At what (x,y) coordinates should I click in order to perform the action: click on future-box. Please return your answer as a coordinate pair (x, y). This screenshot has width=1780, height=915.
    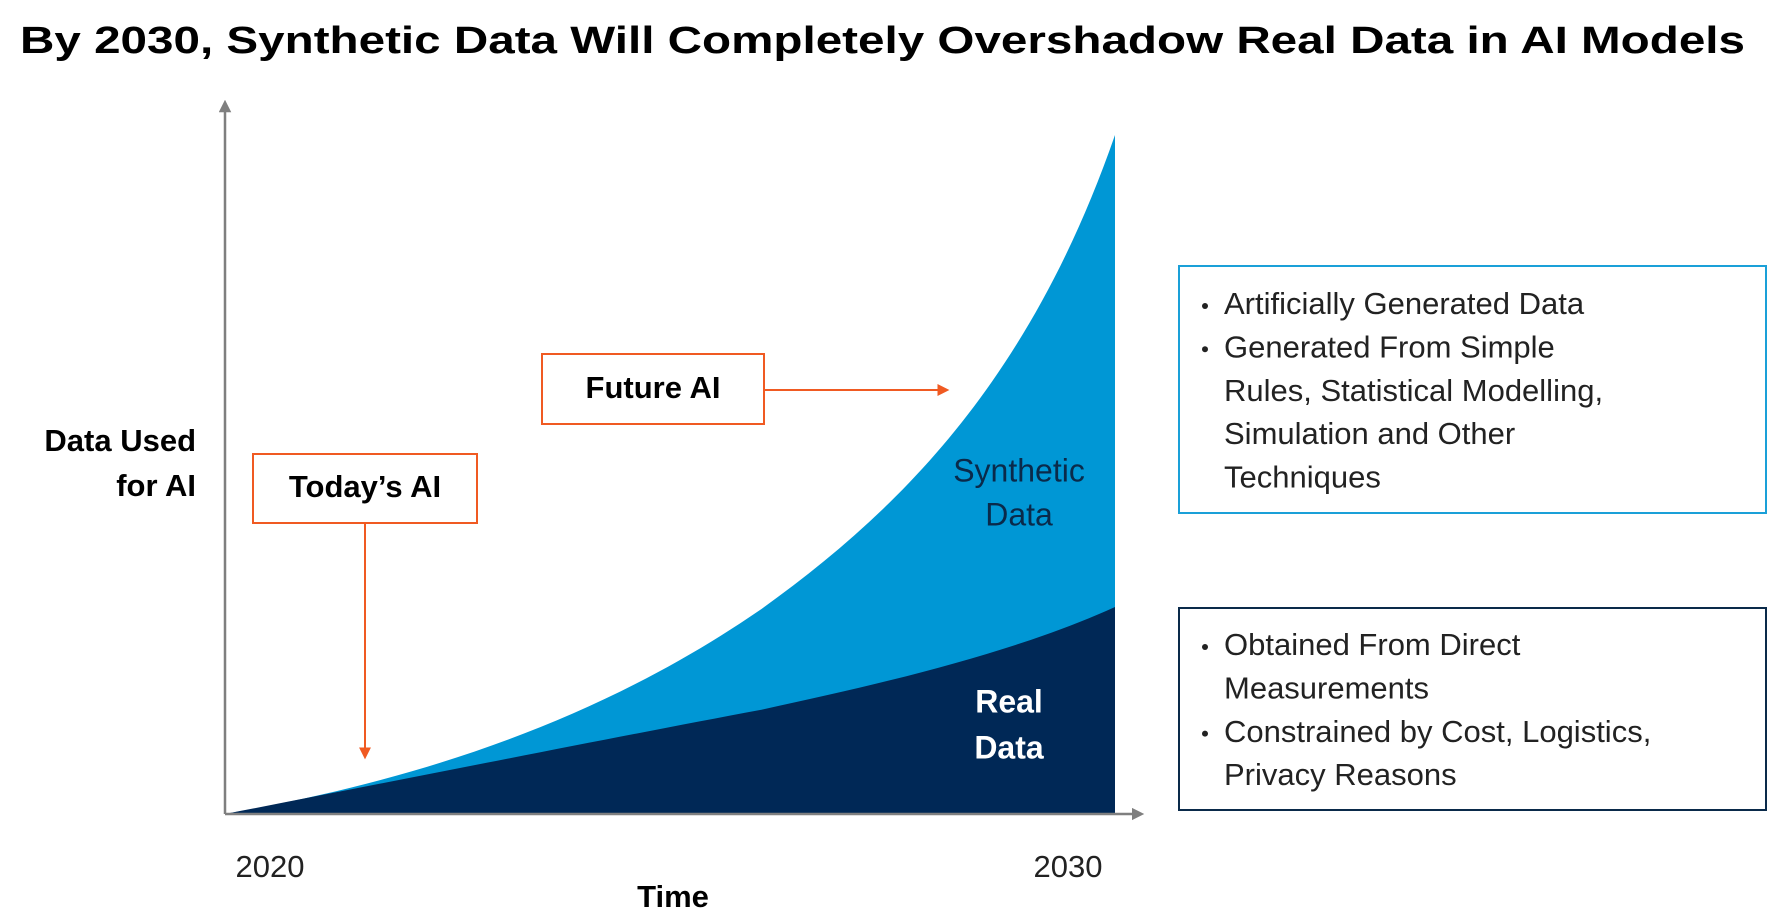
    Looking at the image, I should click on (653, 389).